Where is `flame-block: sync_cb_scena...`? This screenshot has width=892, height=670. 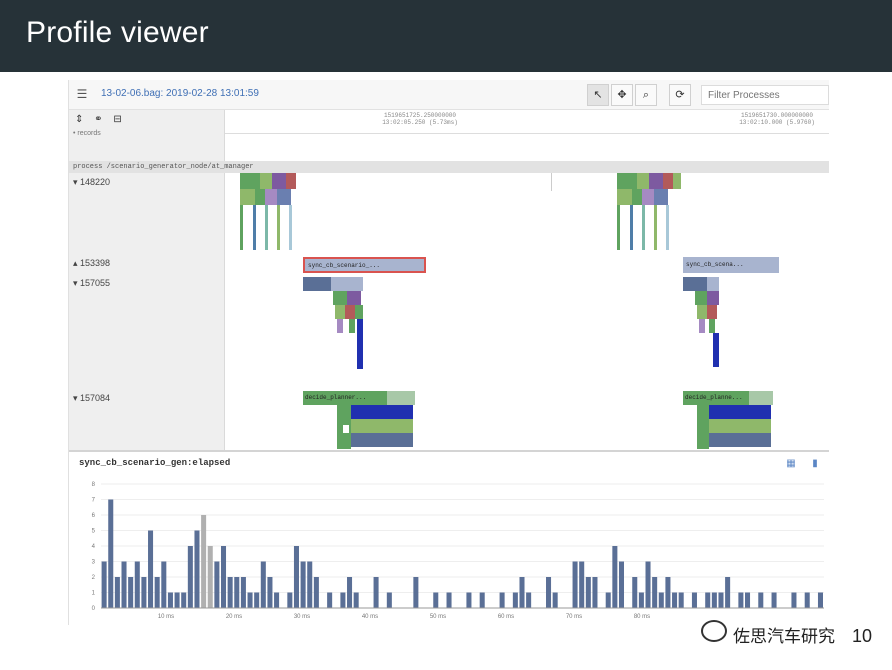 flame-block: sync_cb_scena... is located at coordinates (731, 265).